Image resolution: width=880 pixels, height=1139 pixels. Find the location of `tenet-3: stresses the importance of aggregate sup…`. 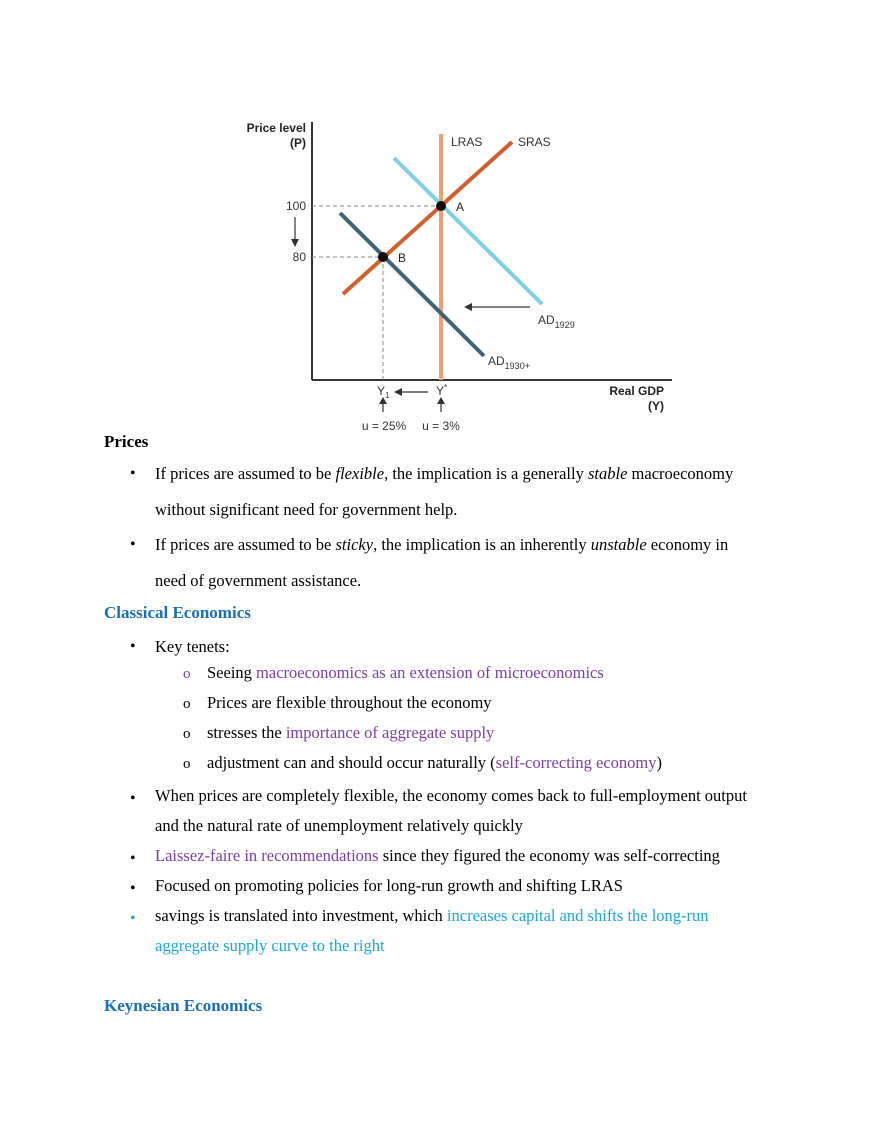

tenet-3: stresses the importance of aggregate sup… is located at coordinates (351, 732).